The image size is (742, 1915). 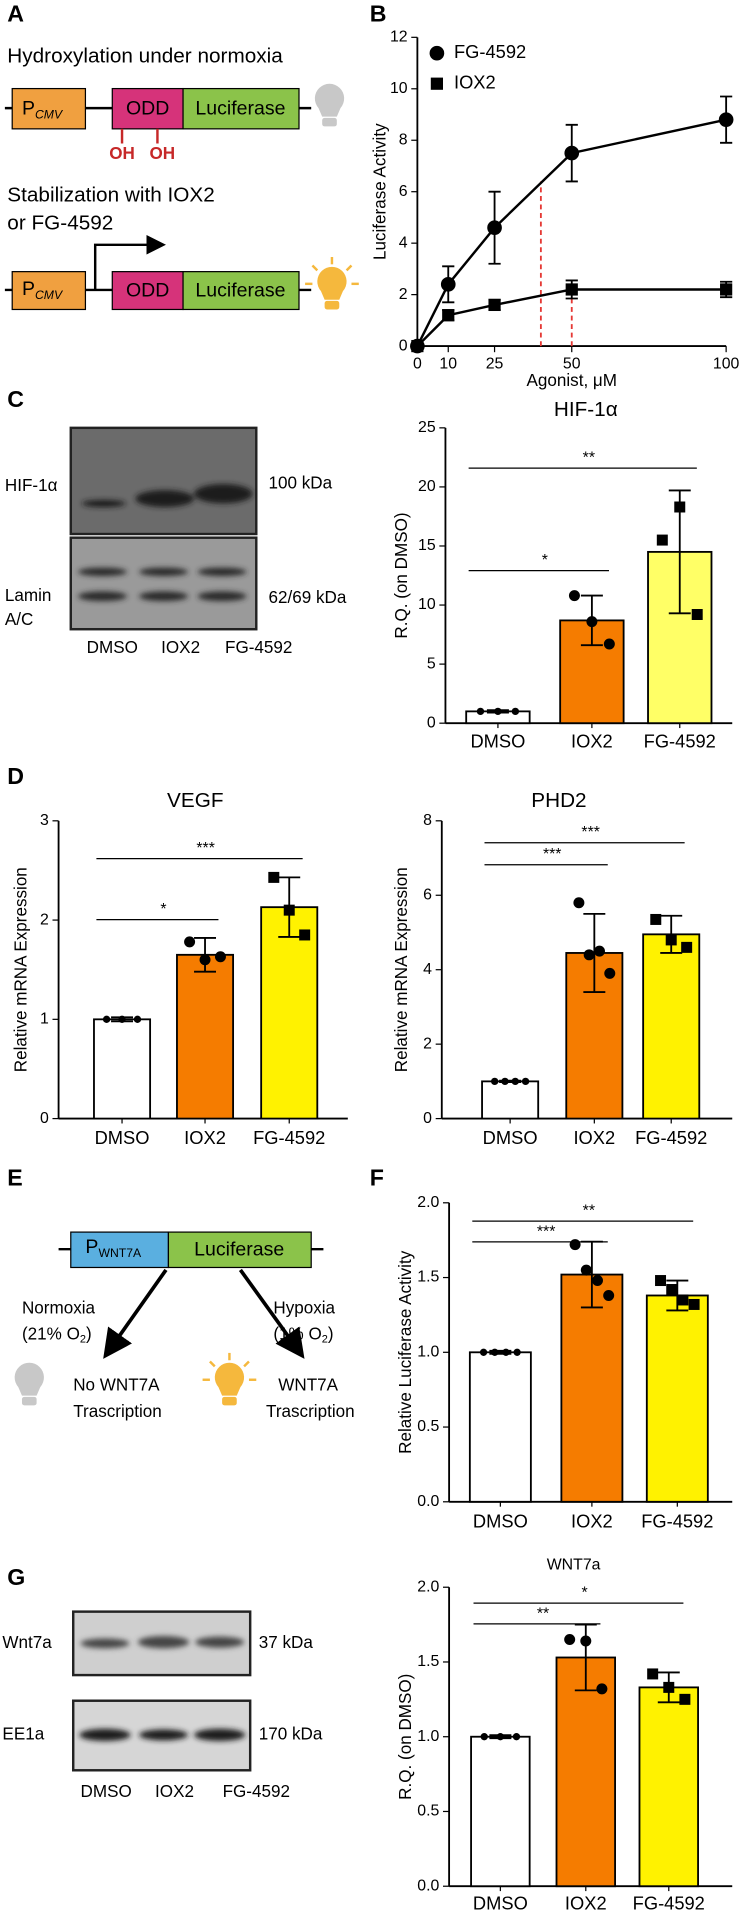 I want to click on y-tick-label: 1.5, so click(x=428, y=1277).